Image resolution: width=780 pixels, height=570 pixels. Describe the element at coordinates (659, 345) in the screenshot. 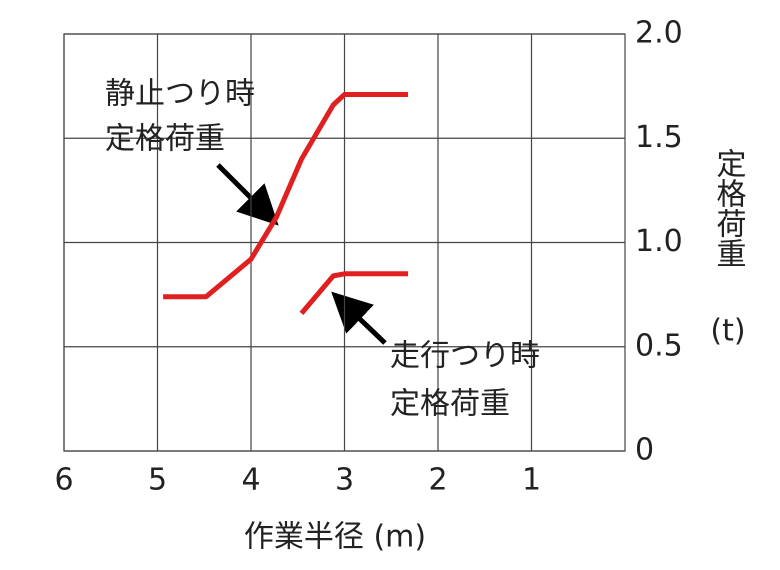

I see `y-tick-label: 0.5` at that location.